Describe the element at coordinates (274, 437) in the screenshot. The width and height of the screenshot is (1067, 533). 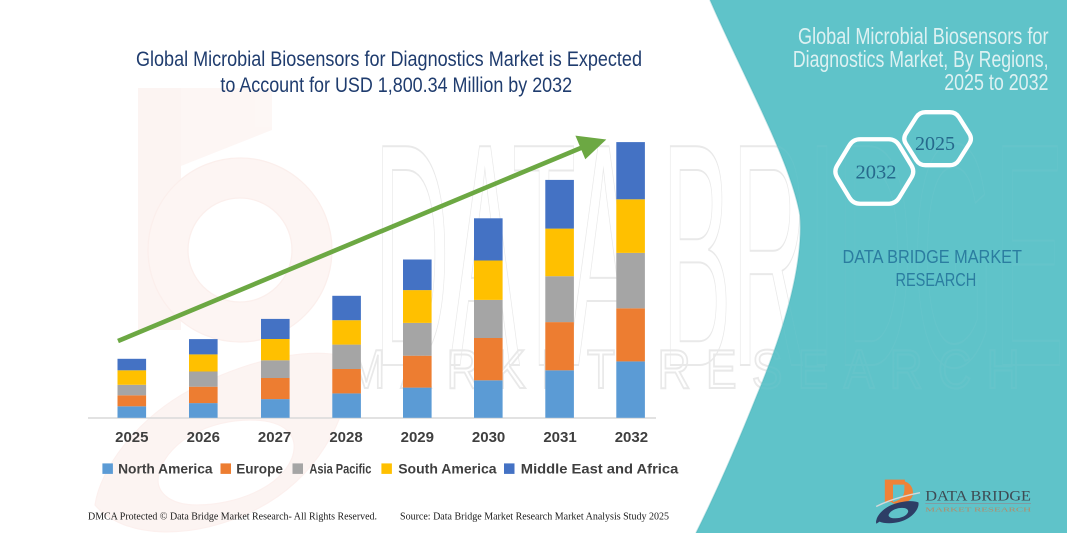
I see `svg-text: 2027` at that location.